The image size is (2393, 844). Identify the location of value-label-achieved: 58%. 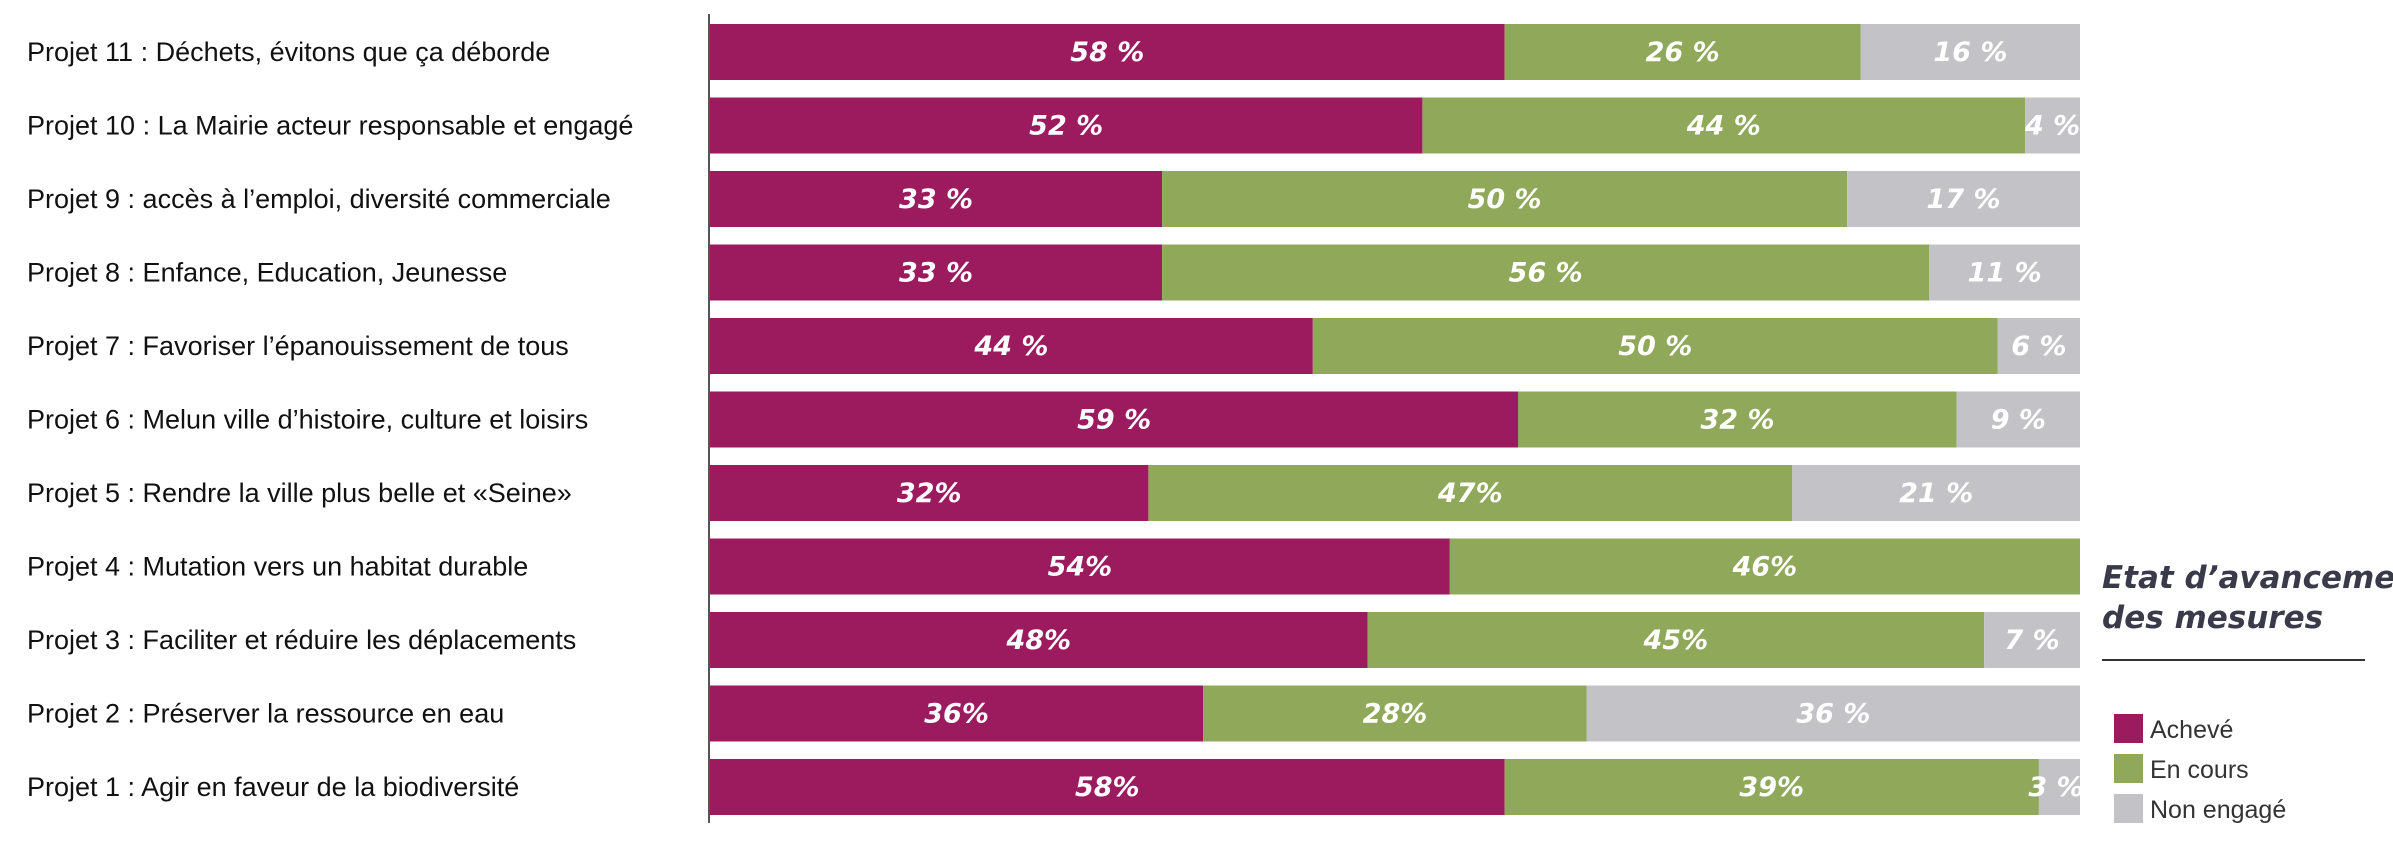
(1107, 787).